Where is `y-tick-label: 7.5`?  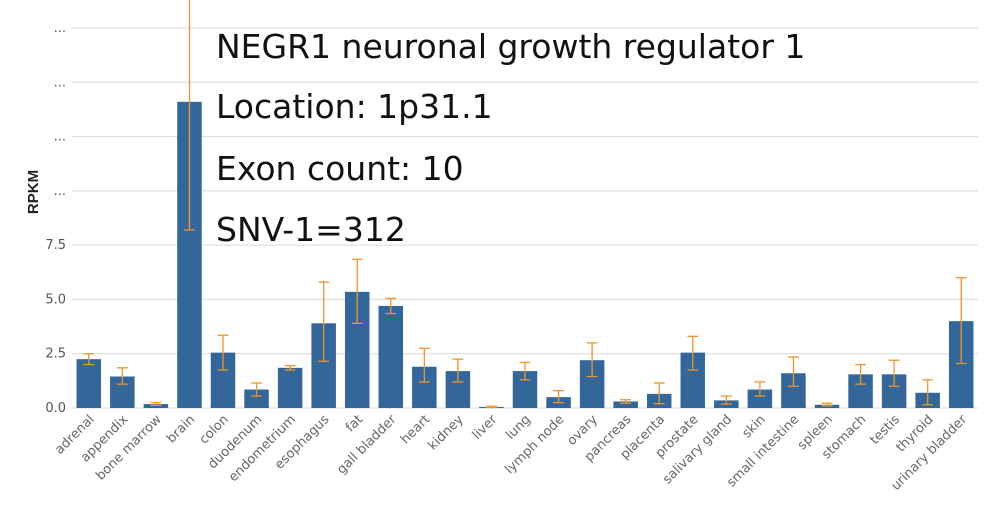
y-tick-label: 7.5 is located at coordinates (55, 245).